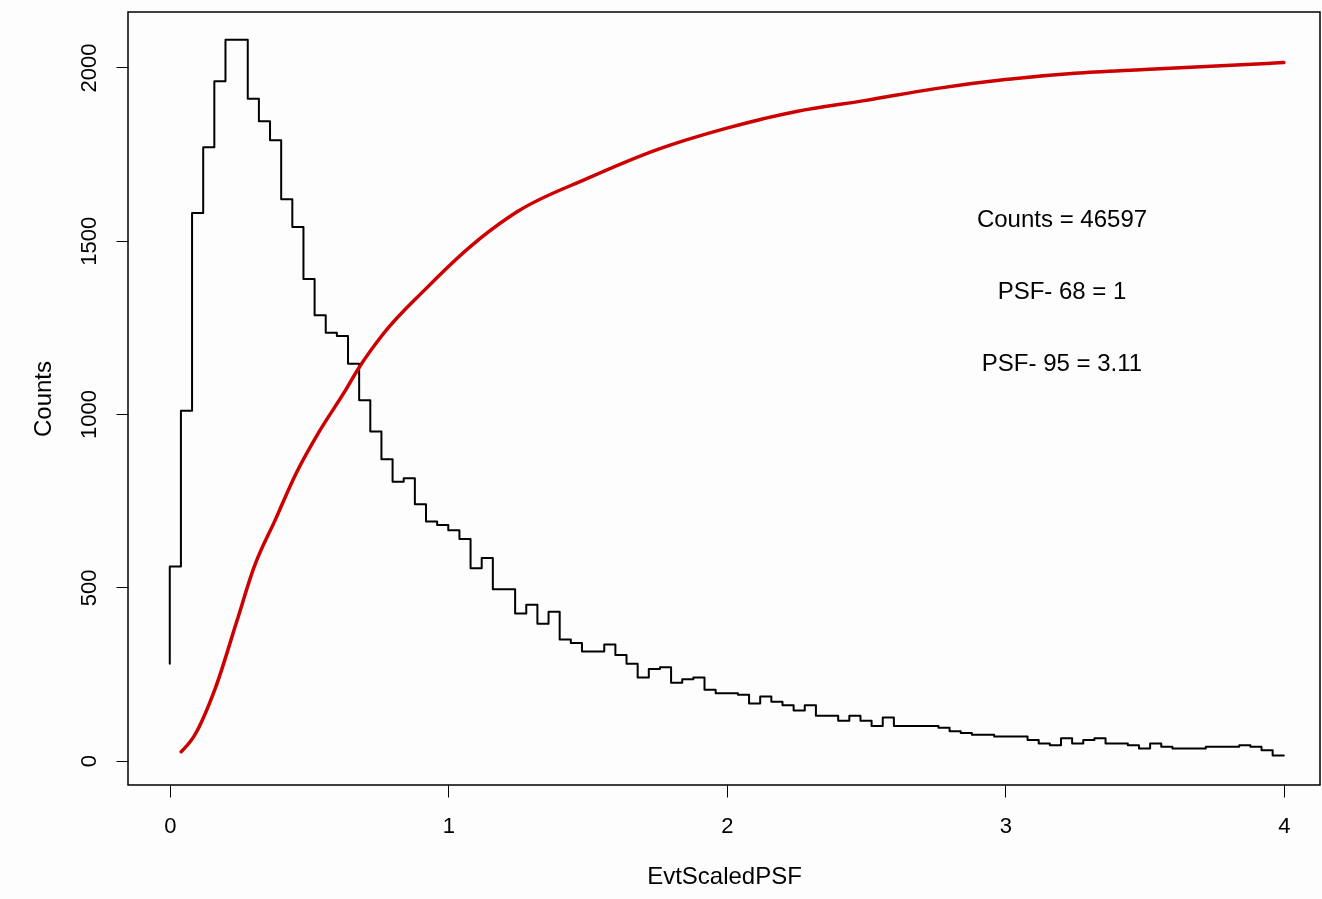  I want to click on x-tick-label: 0, so click(170, 825).